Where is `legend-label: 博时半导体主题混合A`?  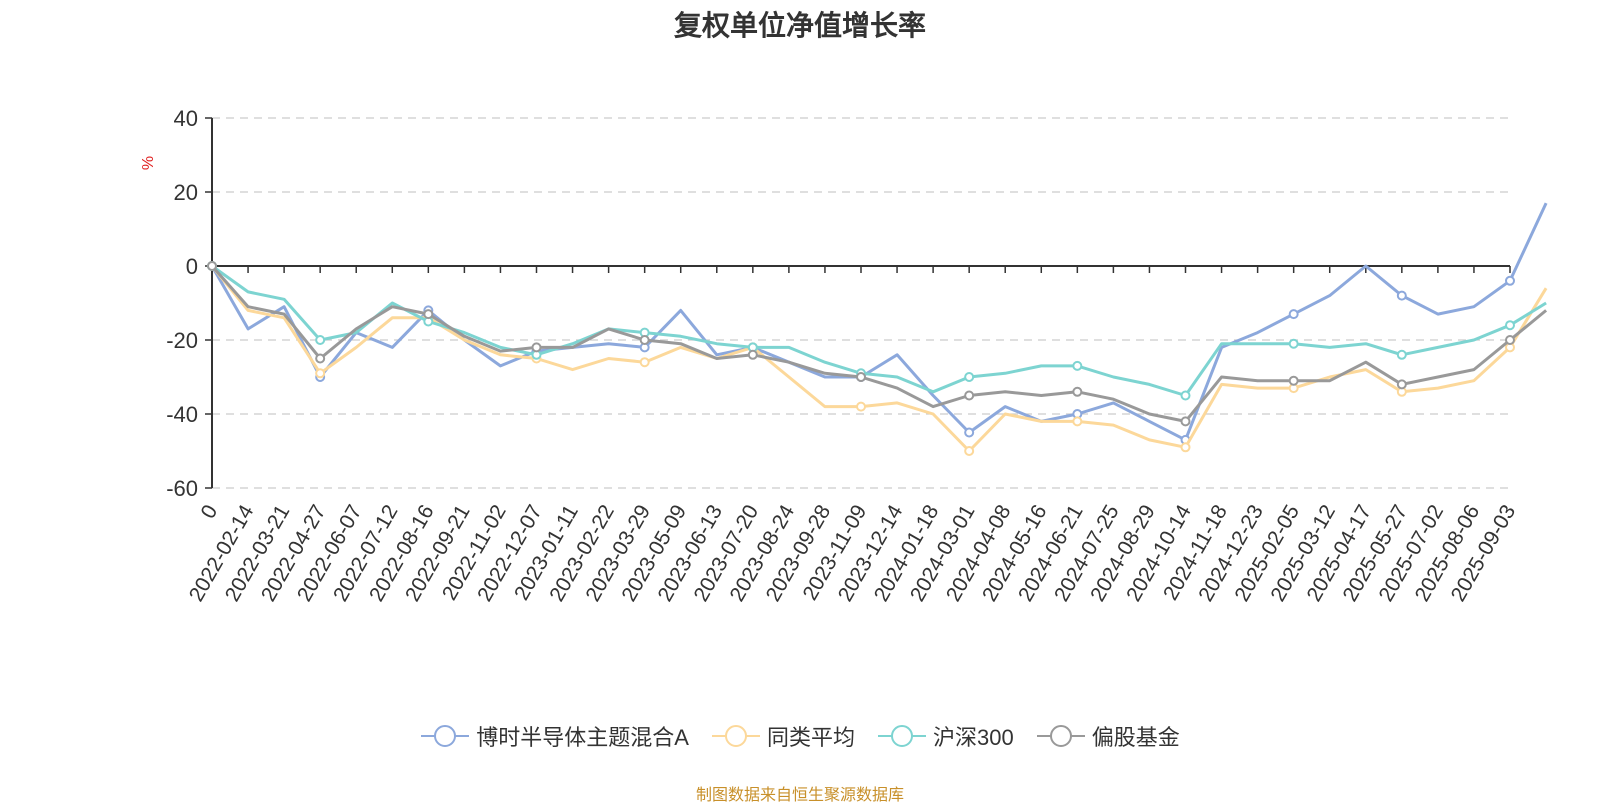
legend-label: 博时半导体主题混合A is located at coordinates (582, 737).